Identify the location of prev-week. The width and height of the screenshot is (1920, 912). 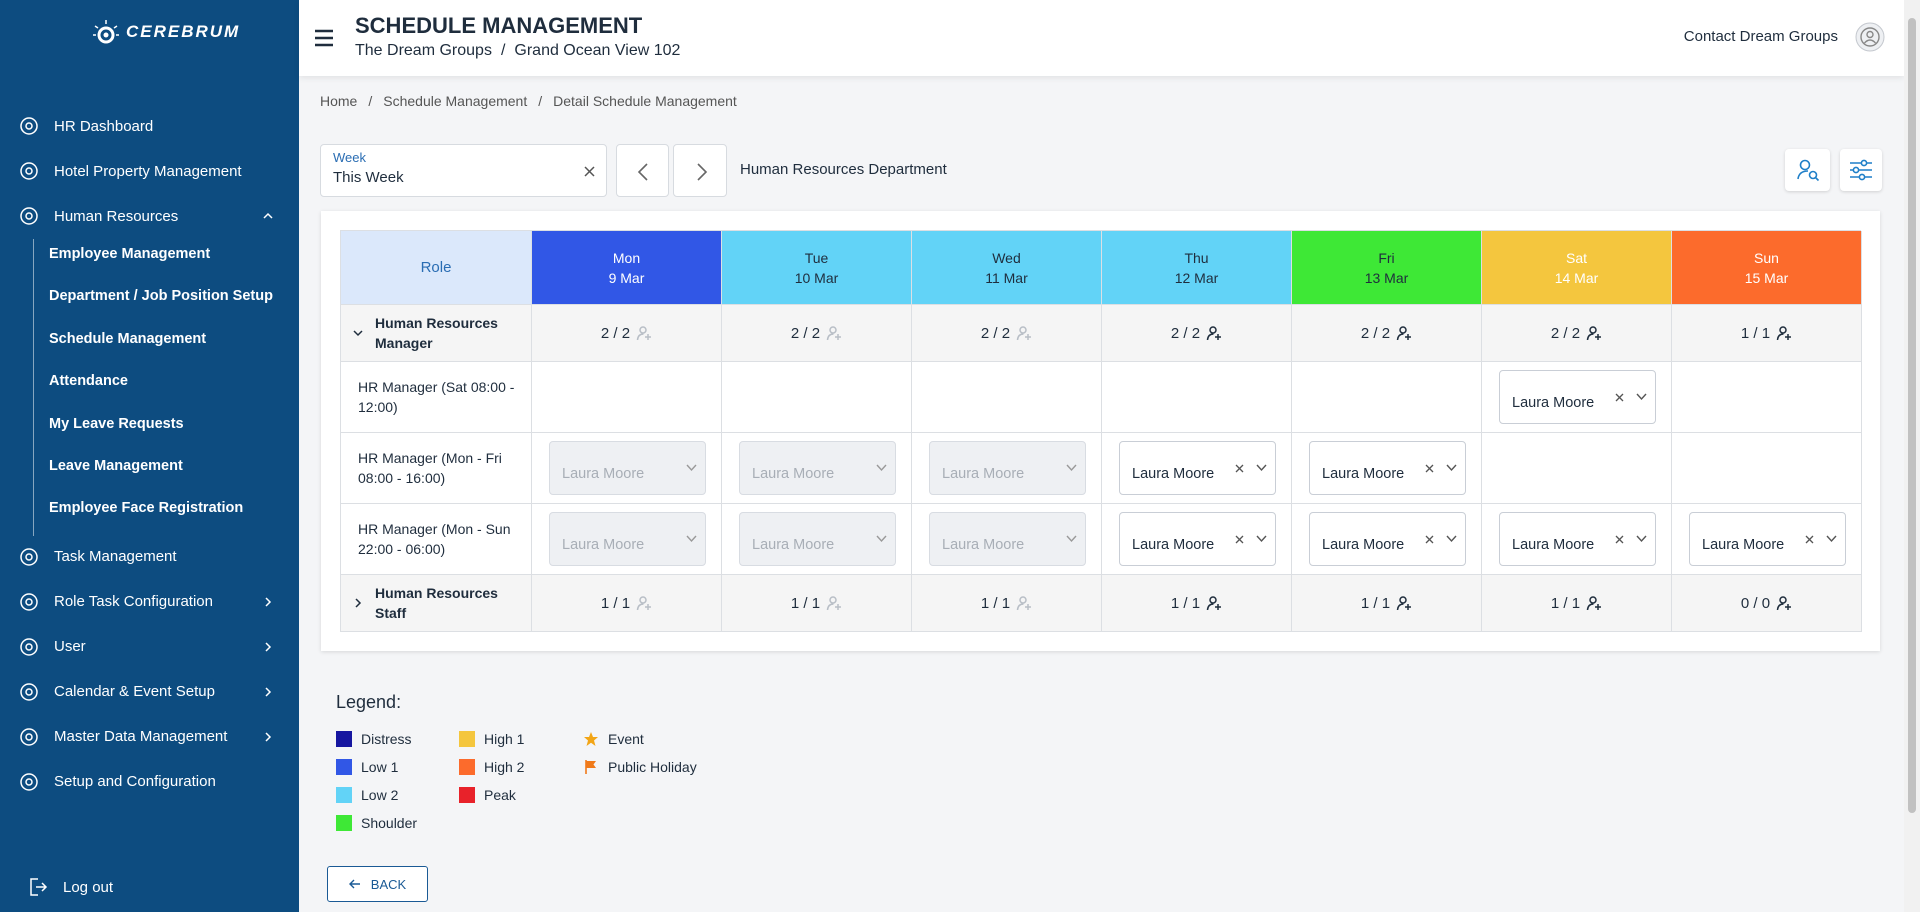
(642, 170).